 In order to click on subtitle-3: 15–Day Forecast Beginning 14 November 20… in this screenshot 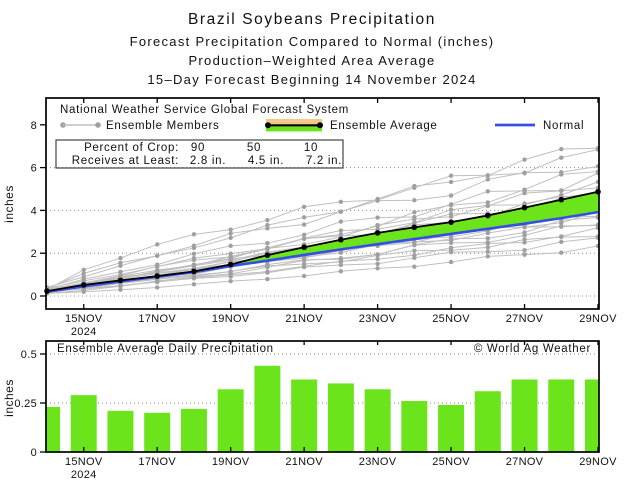, I will do `click(311, 79)`.